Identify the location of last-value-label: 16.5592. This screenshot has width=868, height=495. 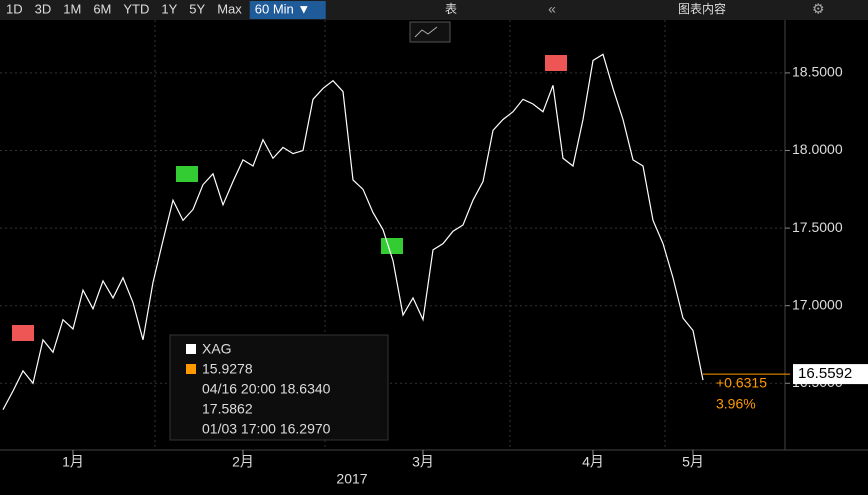
(825, 373).